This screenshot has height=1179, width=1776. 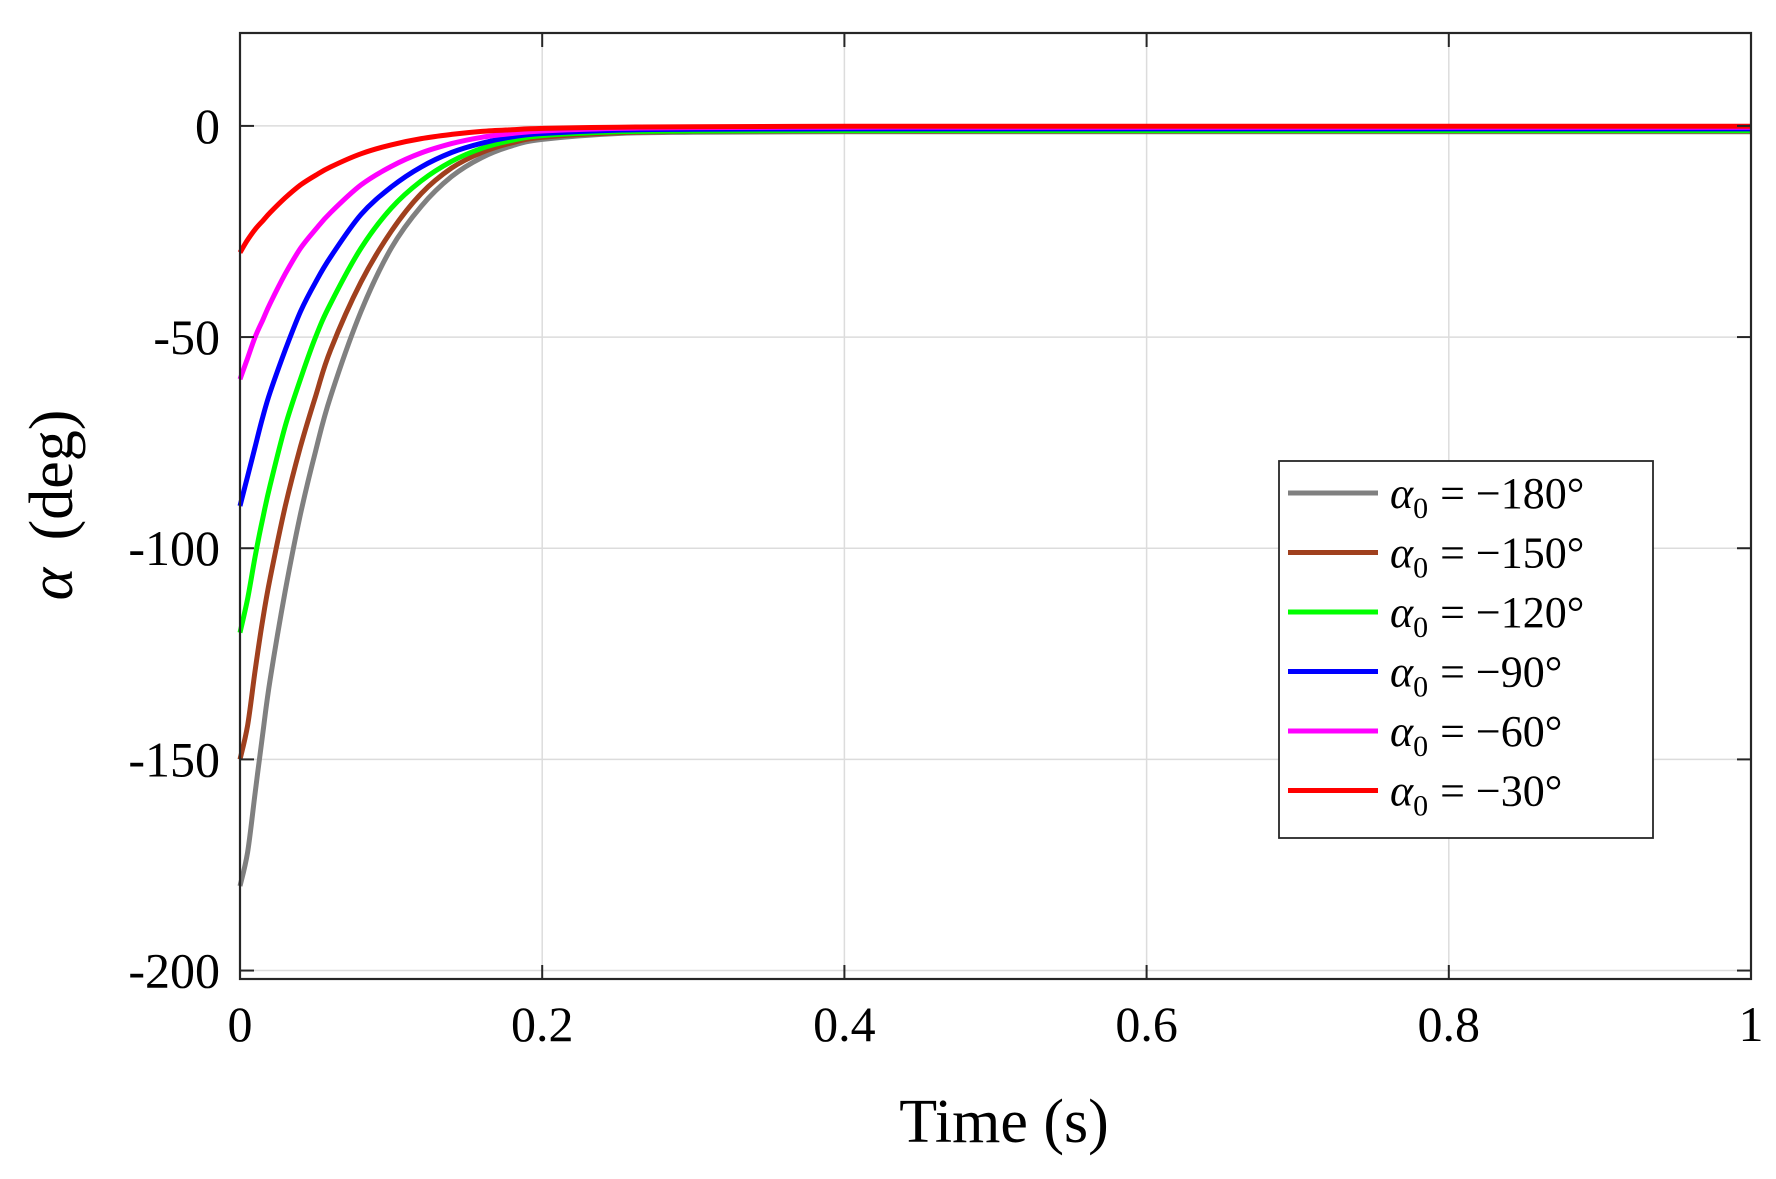 What do you see at coordinates (994, 188) in the screenshot?
I see `series-line` at bounding box center [994, 188].